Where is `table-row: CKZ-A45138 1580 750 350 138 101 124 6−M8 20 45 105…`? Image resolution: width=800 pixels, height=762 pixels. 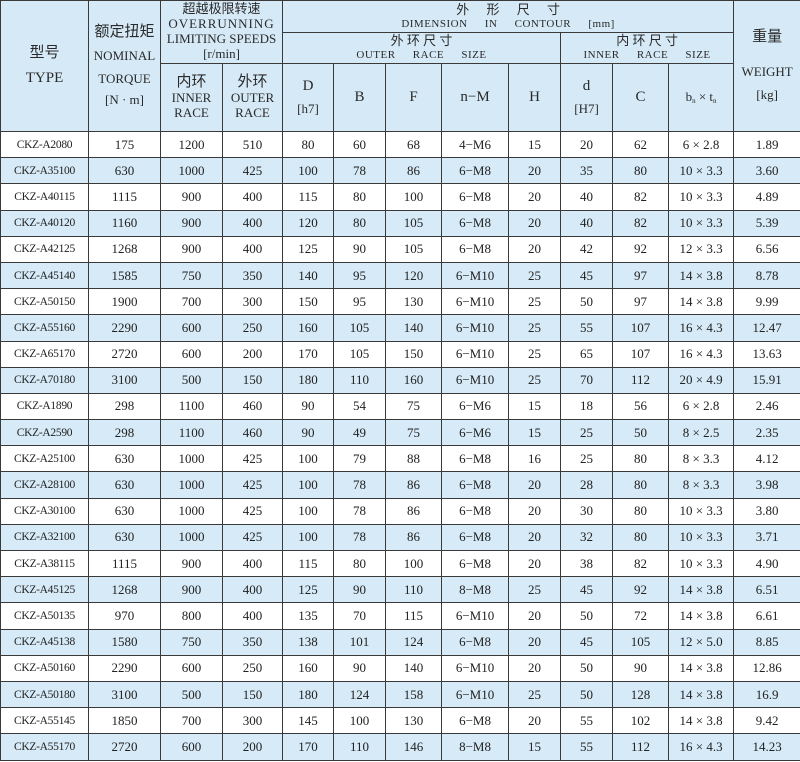 table-row: CKZ-A45138 1580 750 350 138 101 124 6−M8 20 45 105… is located at coordinates (400, 642).